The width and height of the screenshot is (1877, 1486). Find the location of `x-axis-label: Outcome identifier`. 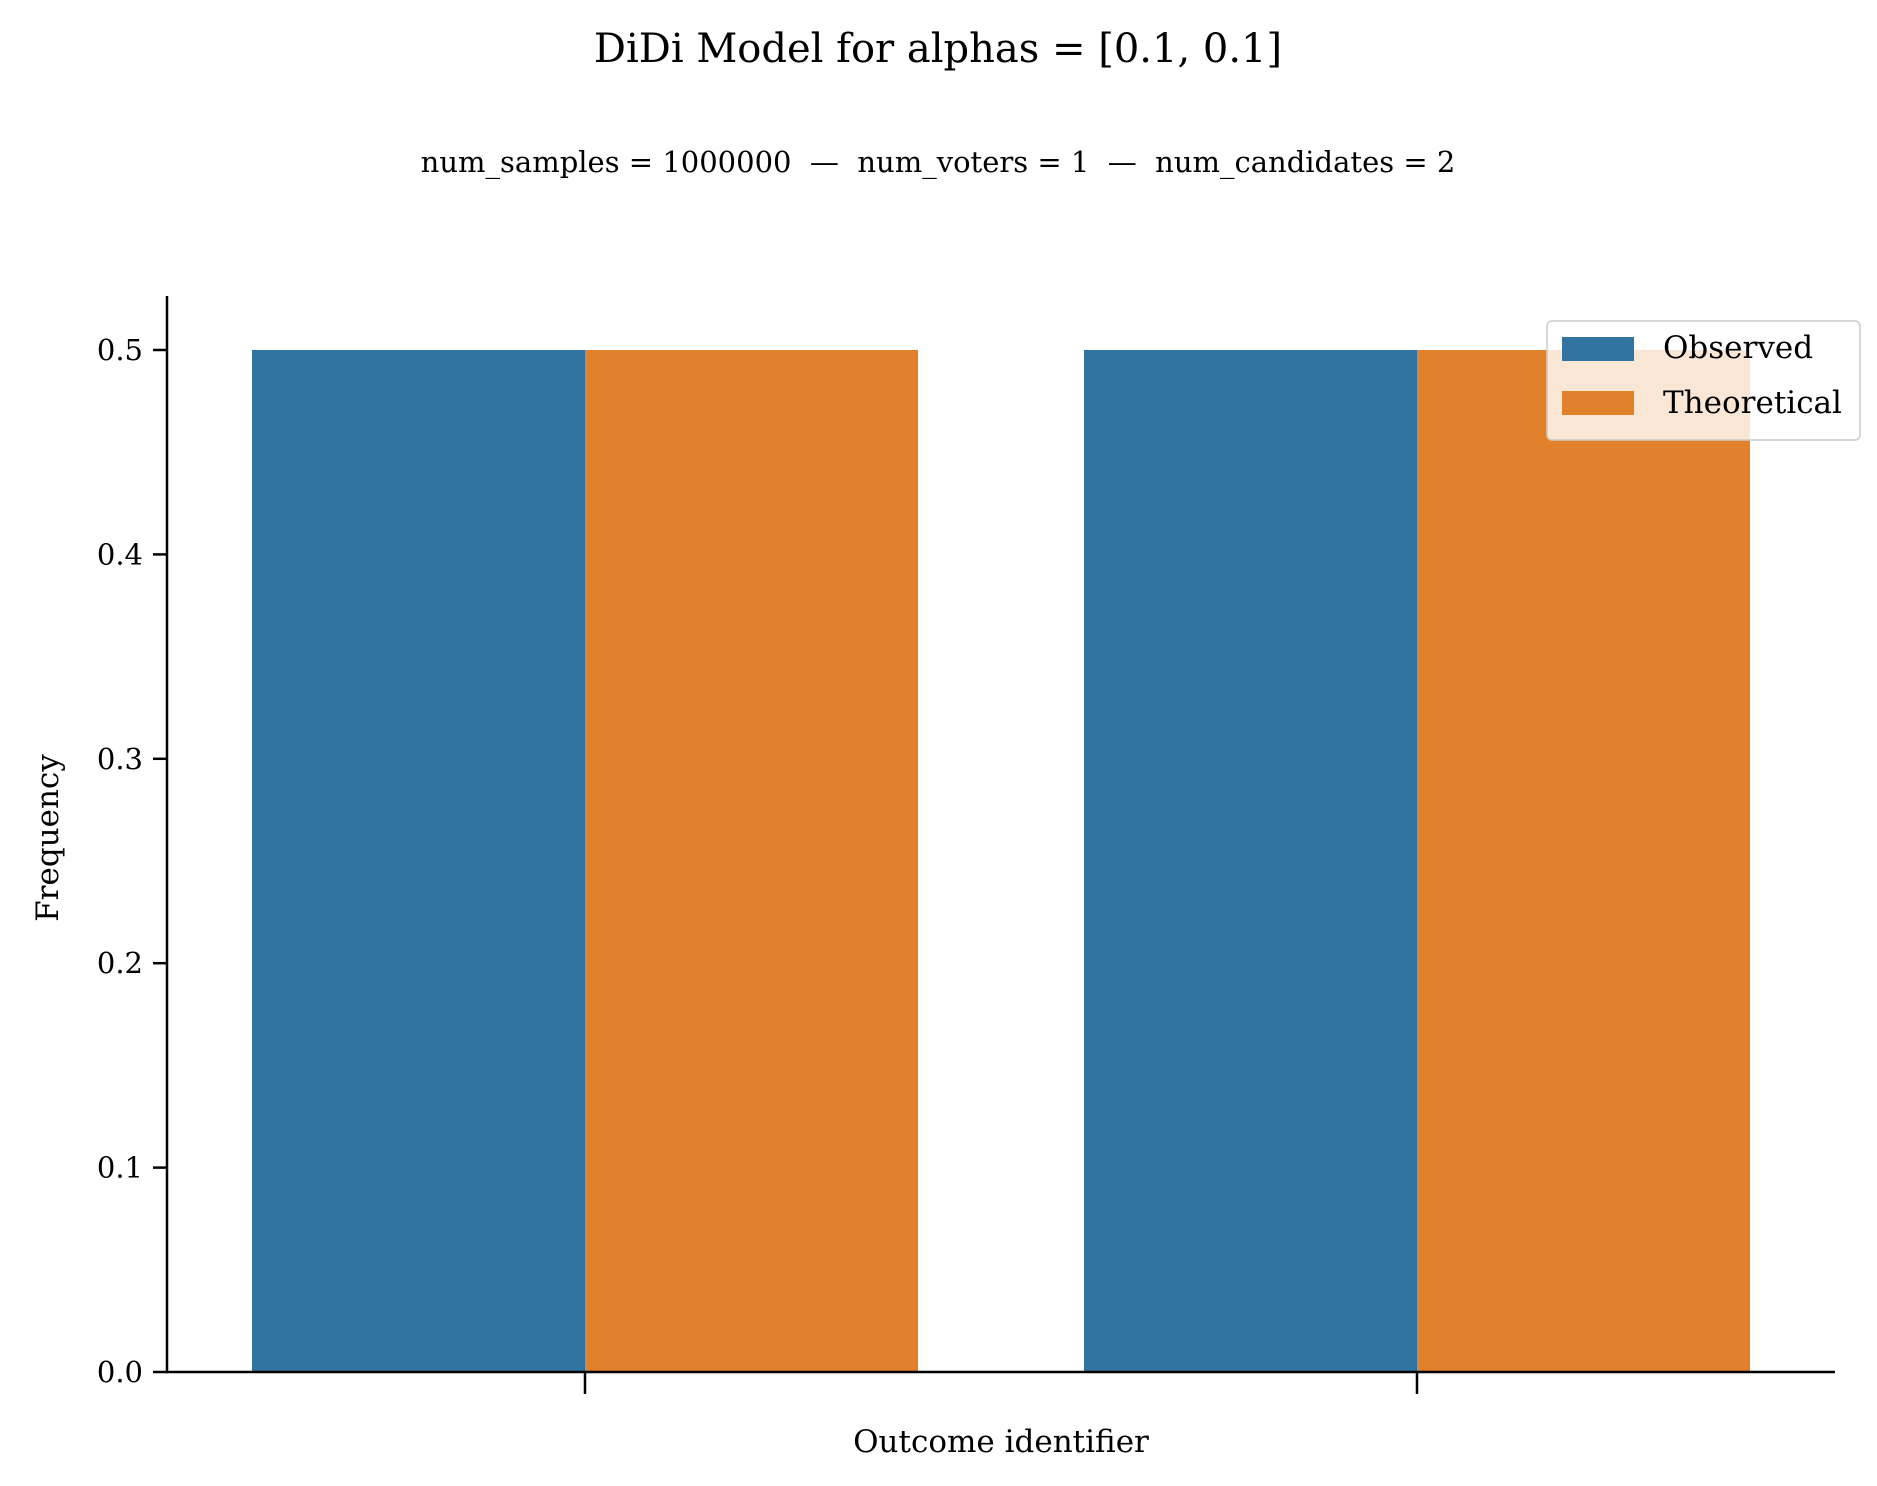

x-axis-label: Outcome identifier is located at coordinates (1001, 1442).